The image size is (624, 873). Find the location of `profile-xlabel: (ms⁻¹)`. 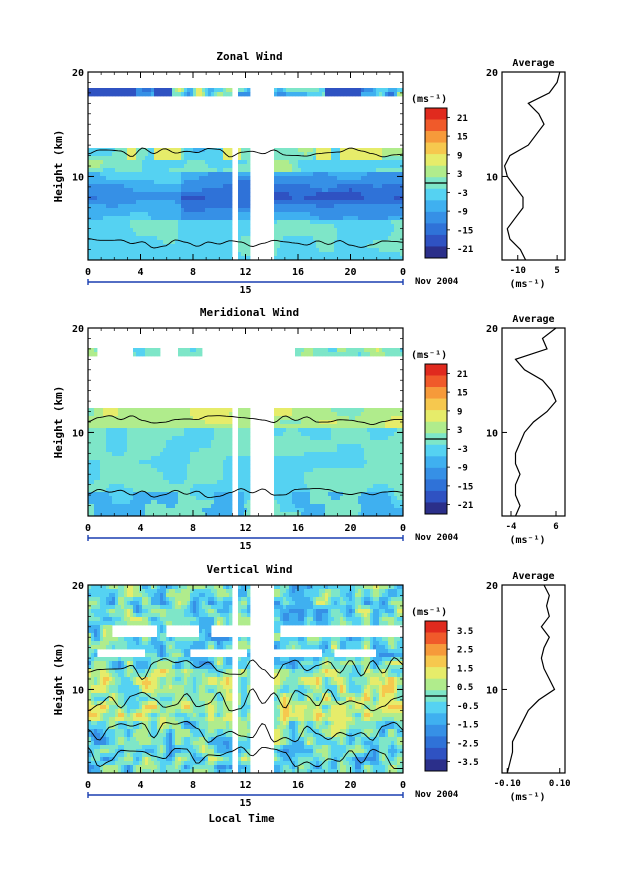

profile-xlabel: (ms⁻¹) is located at coordinates (527, 284).